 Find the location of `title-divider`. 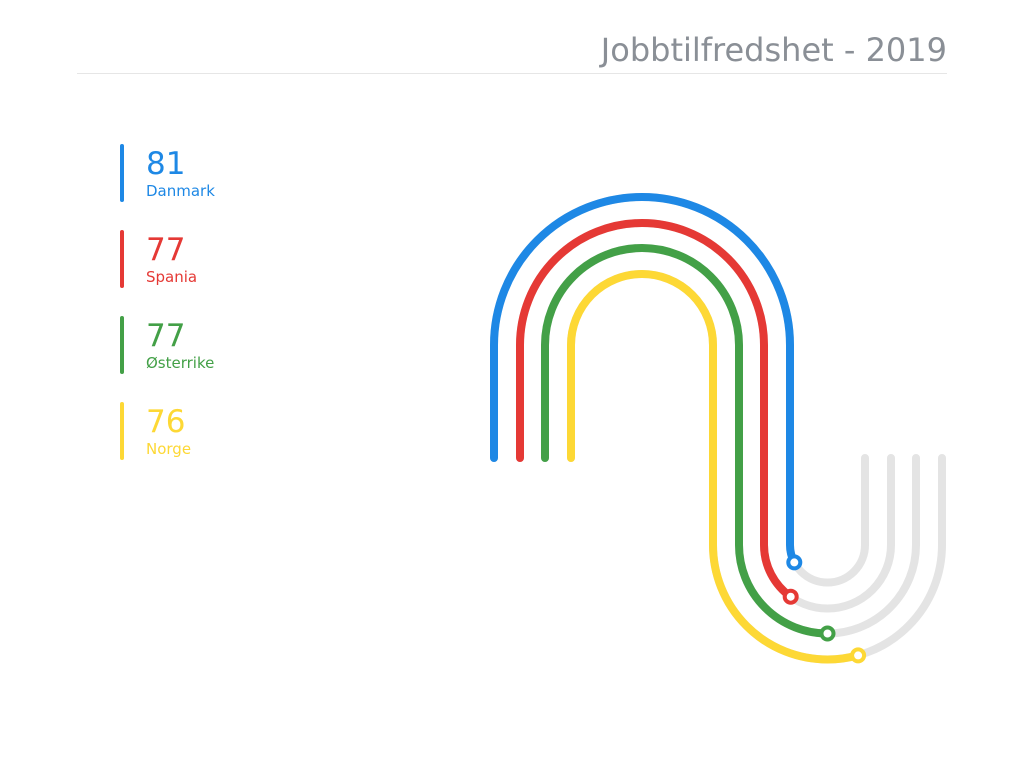

title-divider is located at coordinates (512, 73).